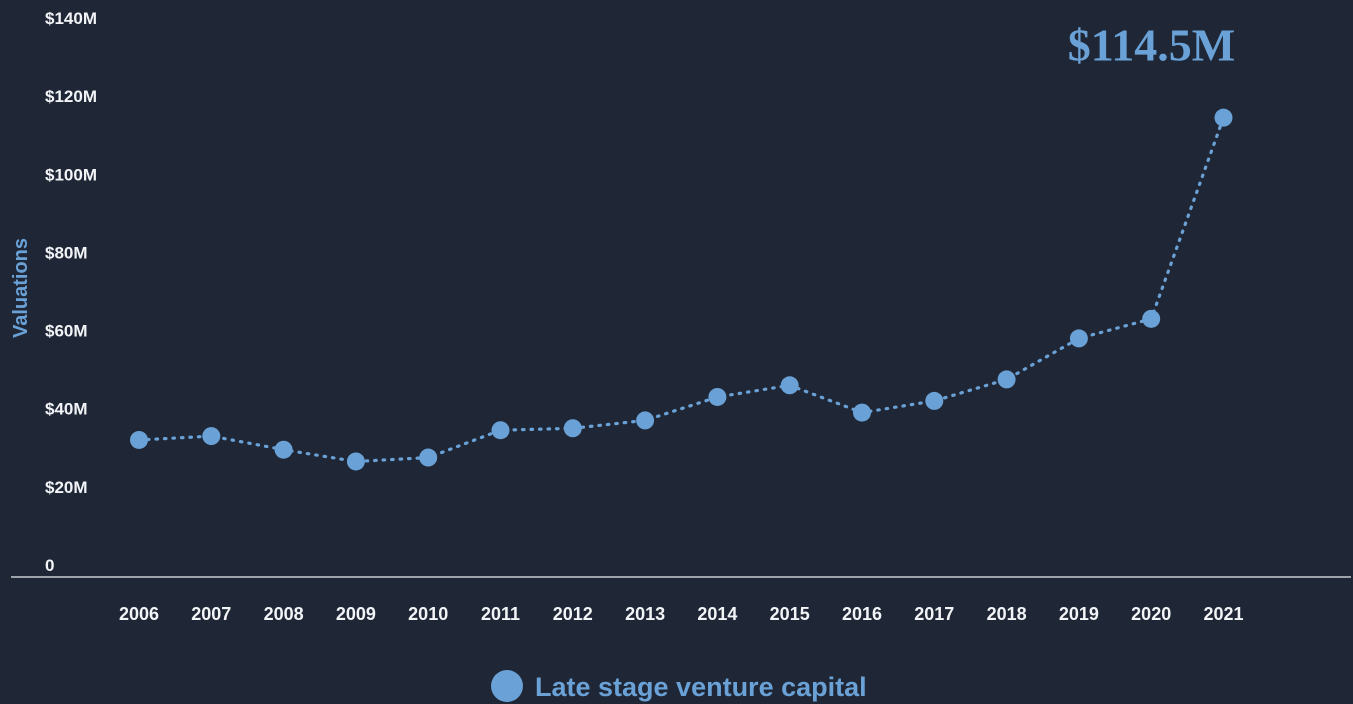 This screenshot has width=1353, height=704. Describe the element at coordinates (701, 687) in the screenshot. I see `legend-label: Late stage venture capital` at that location.